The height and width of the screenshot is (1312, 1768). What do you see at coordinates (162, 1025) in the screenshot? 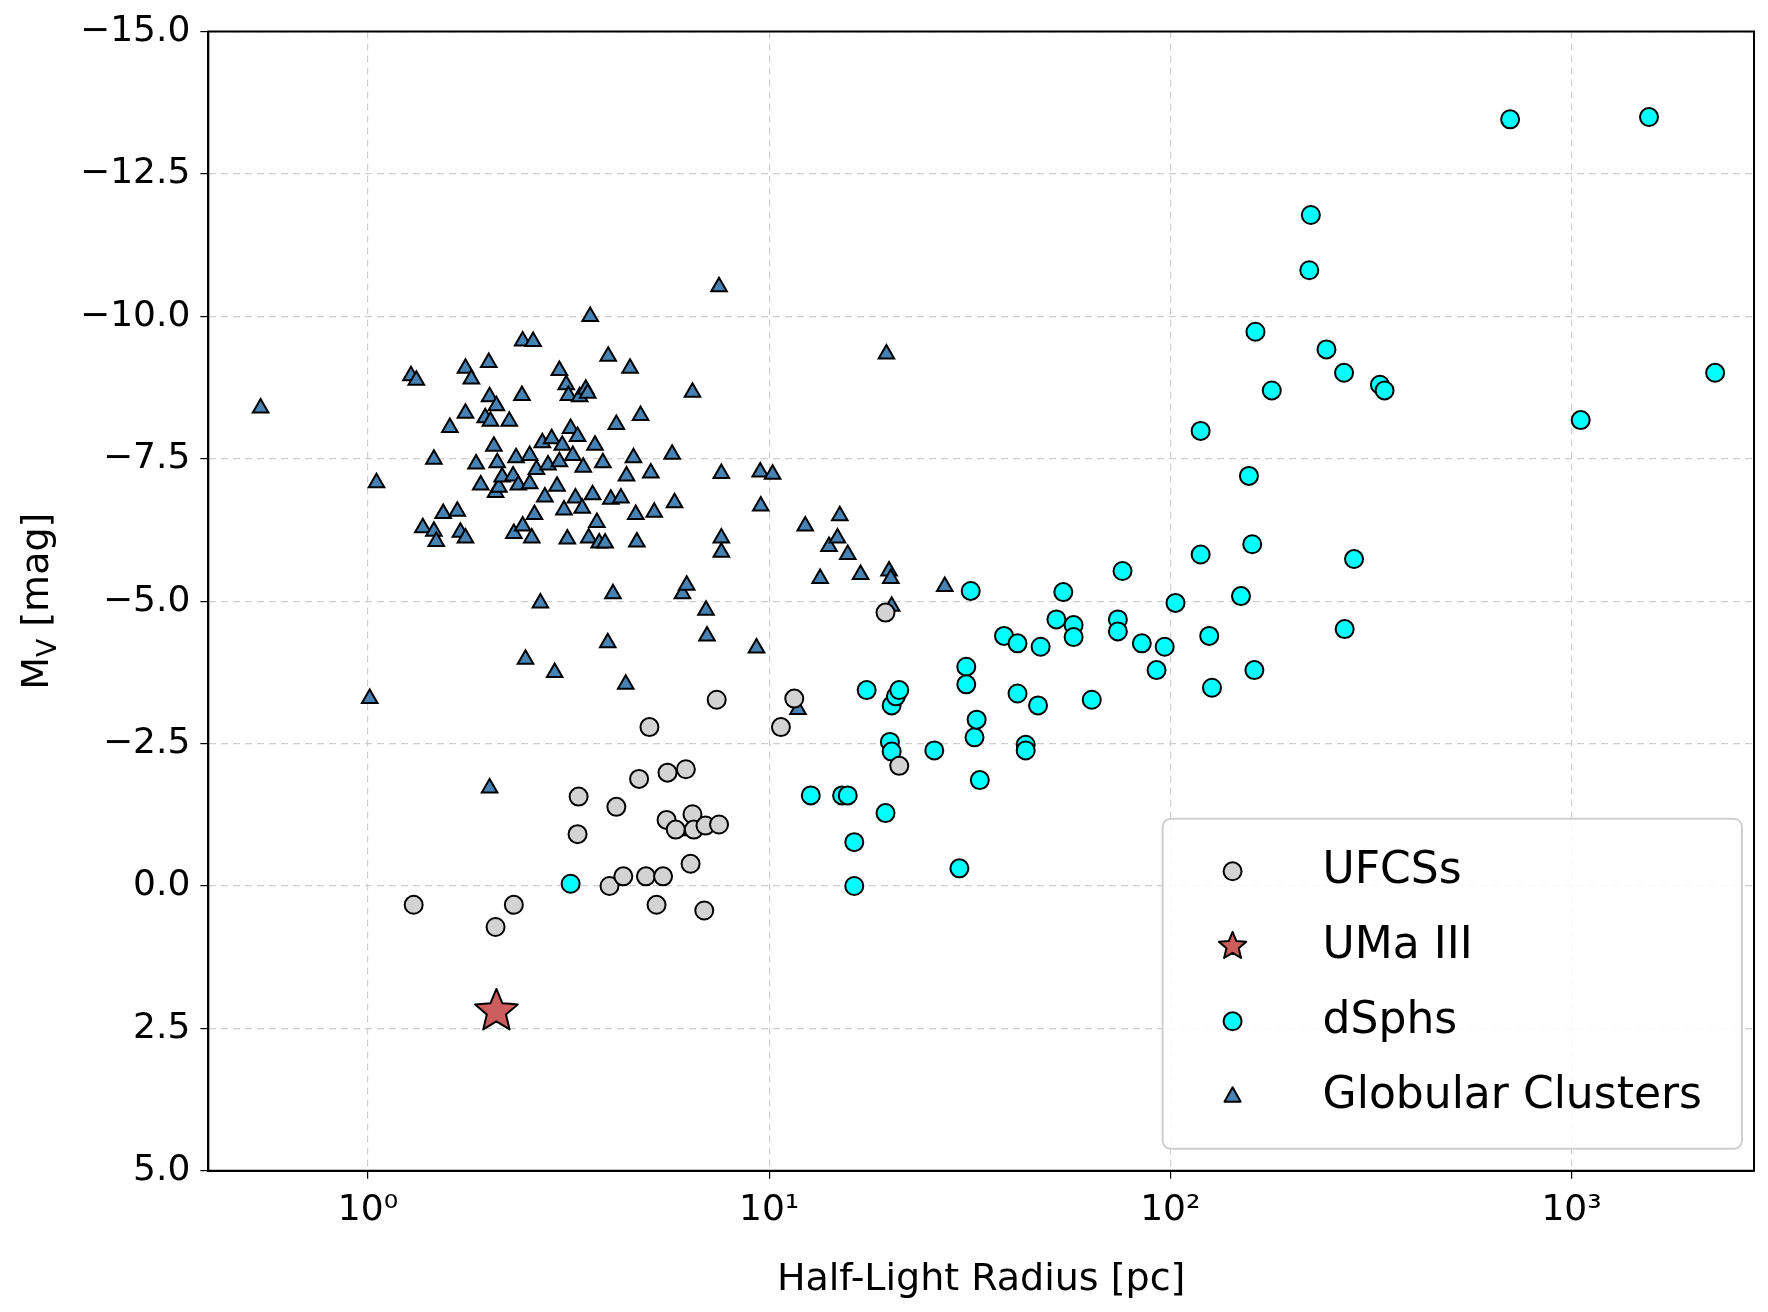
I see `y-tick-label: 2.5` at bounding box center [162, 1025].